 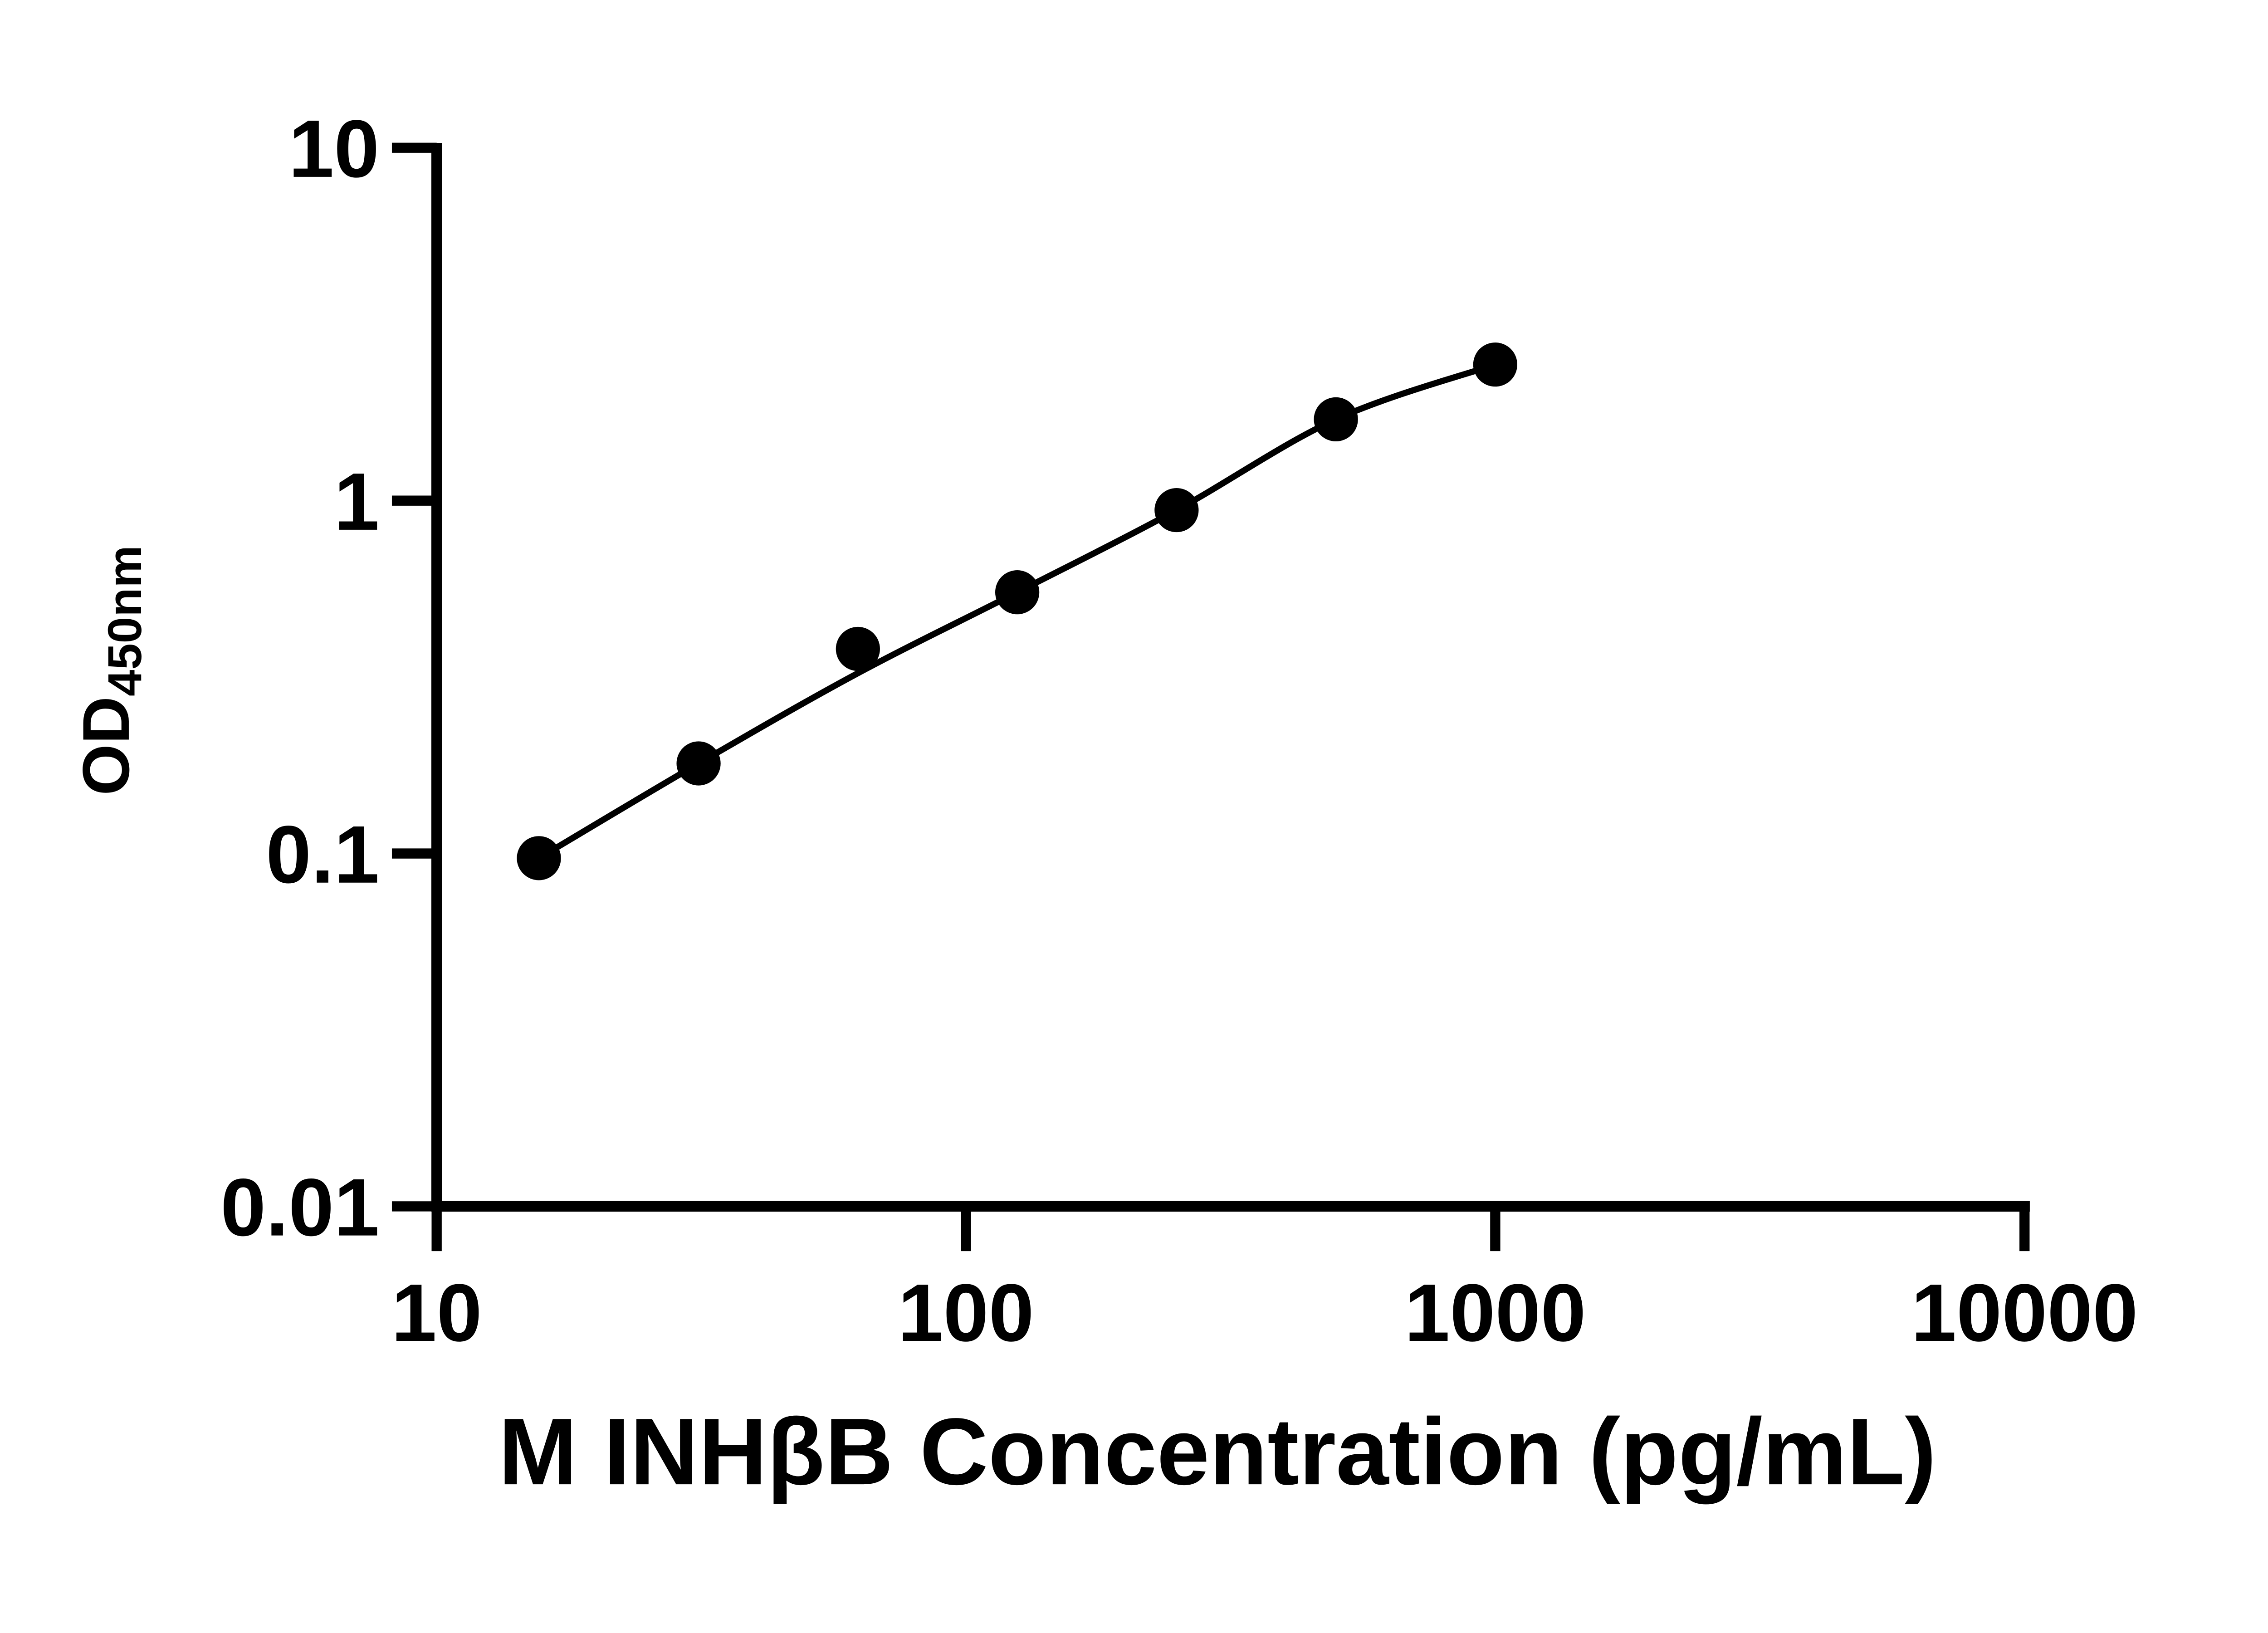 What do you see at coordinates (436, 1313) in the screenshot?
I see `x-tick-label: 10` at bounding box center [436, 1313].